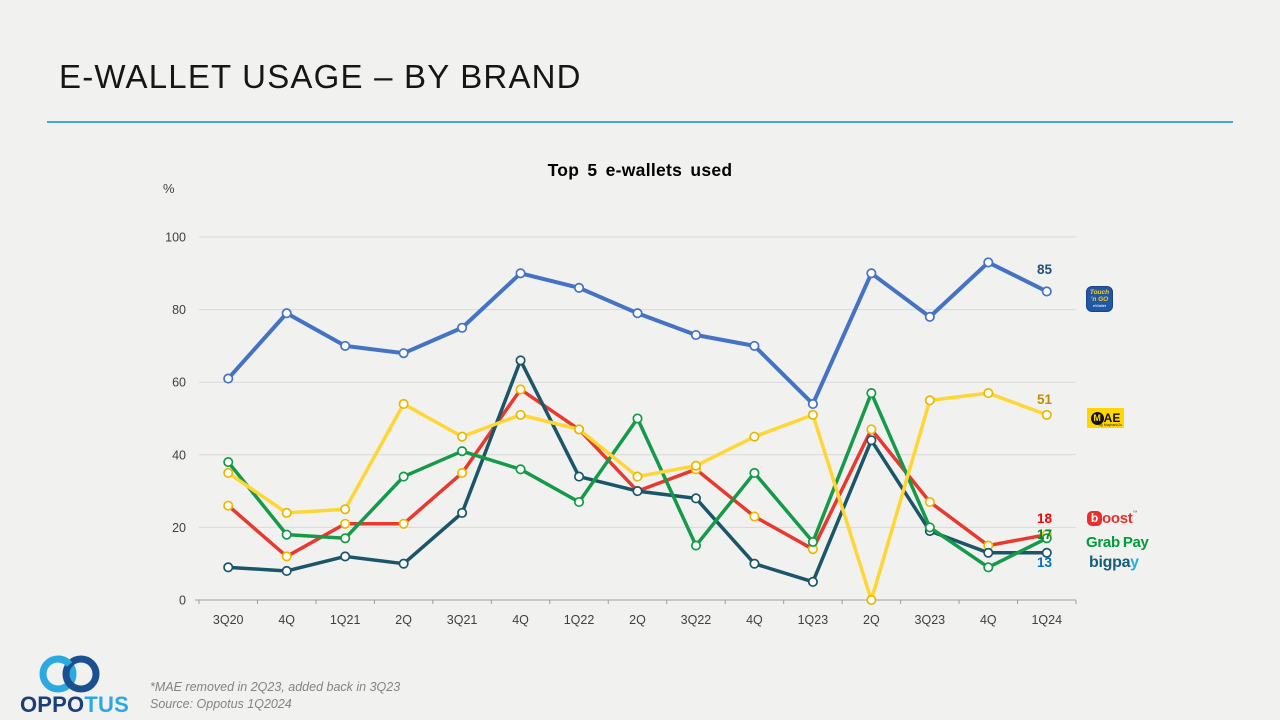  I want to click on legend-boost-logo: b oost ™, so click(1112, 518).